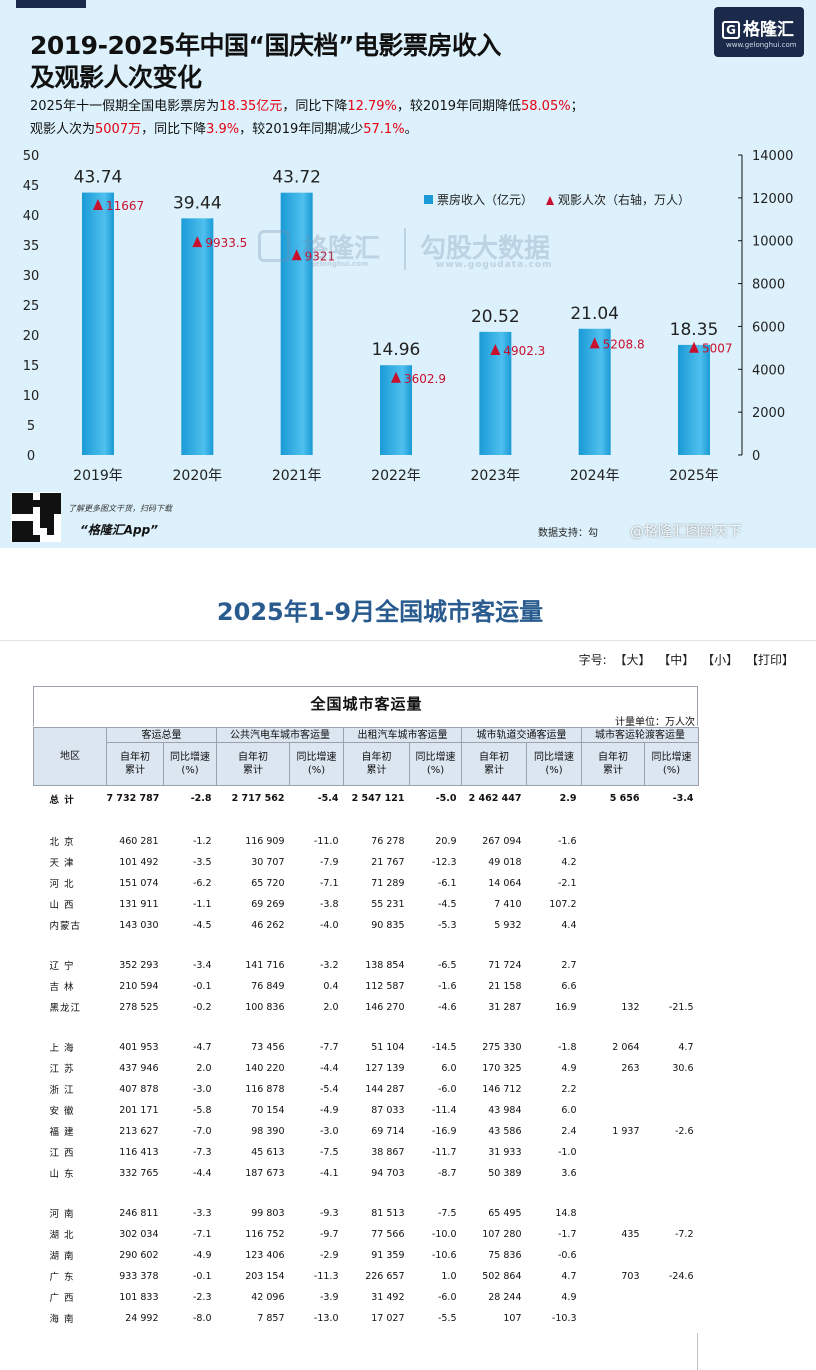  What do you see at coordinates (365, 707) in the screenshot?
I see `table-title-box: 全国城市客运量 计量单位：万人次` at bounding box center [365, 707].